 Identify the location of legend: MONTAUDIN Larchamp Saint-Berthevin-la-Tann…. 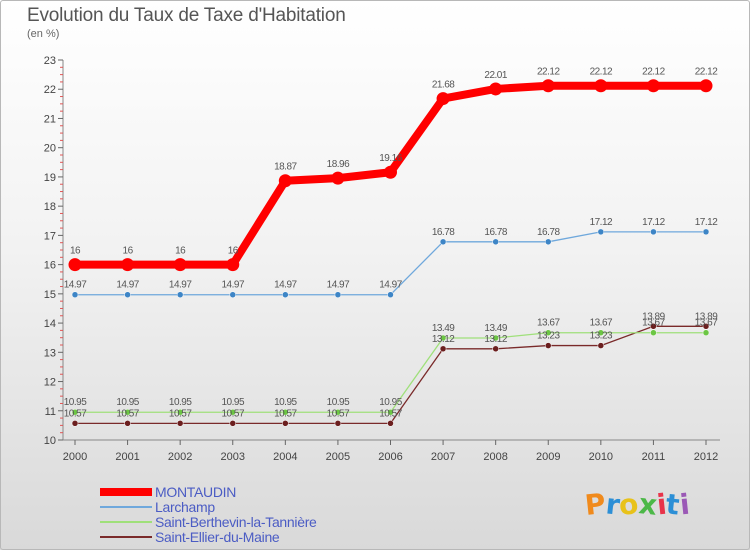
(208, 514).